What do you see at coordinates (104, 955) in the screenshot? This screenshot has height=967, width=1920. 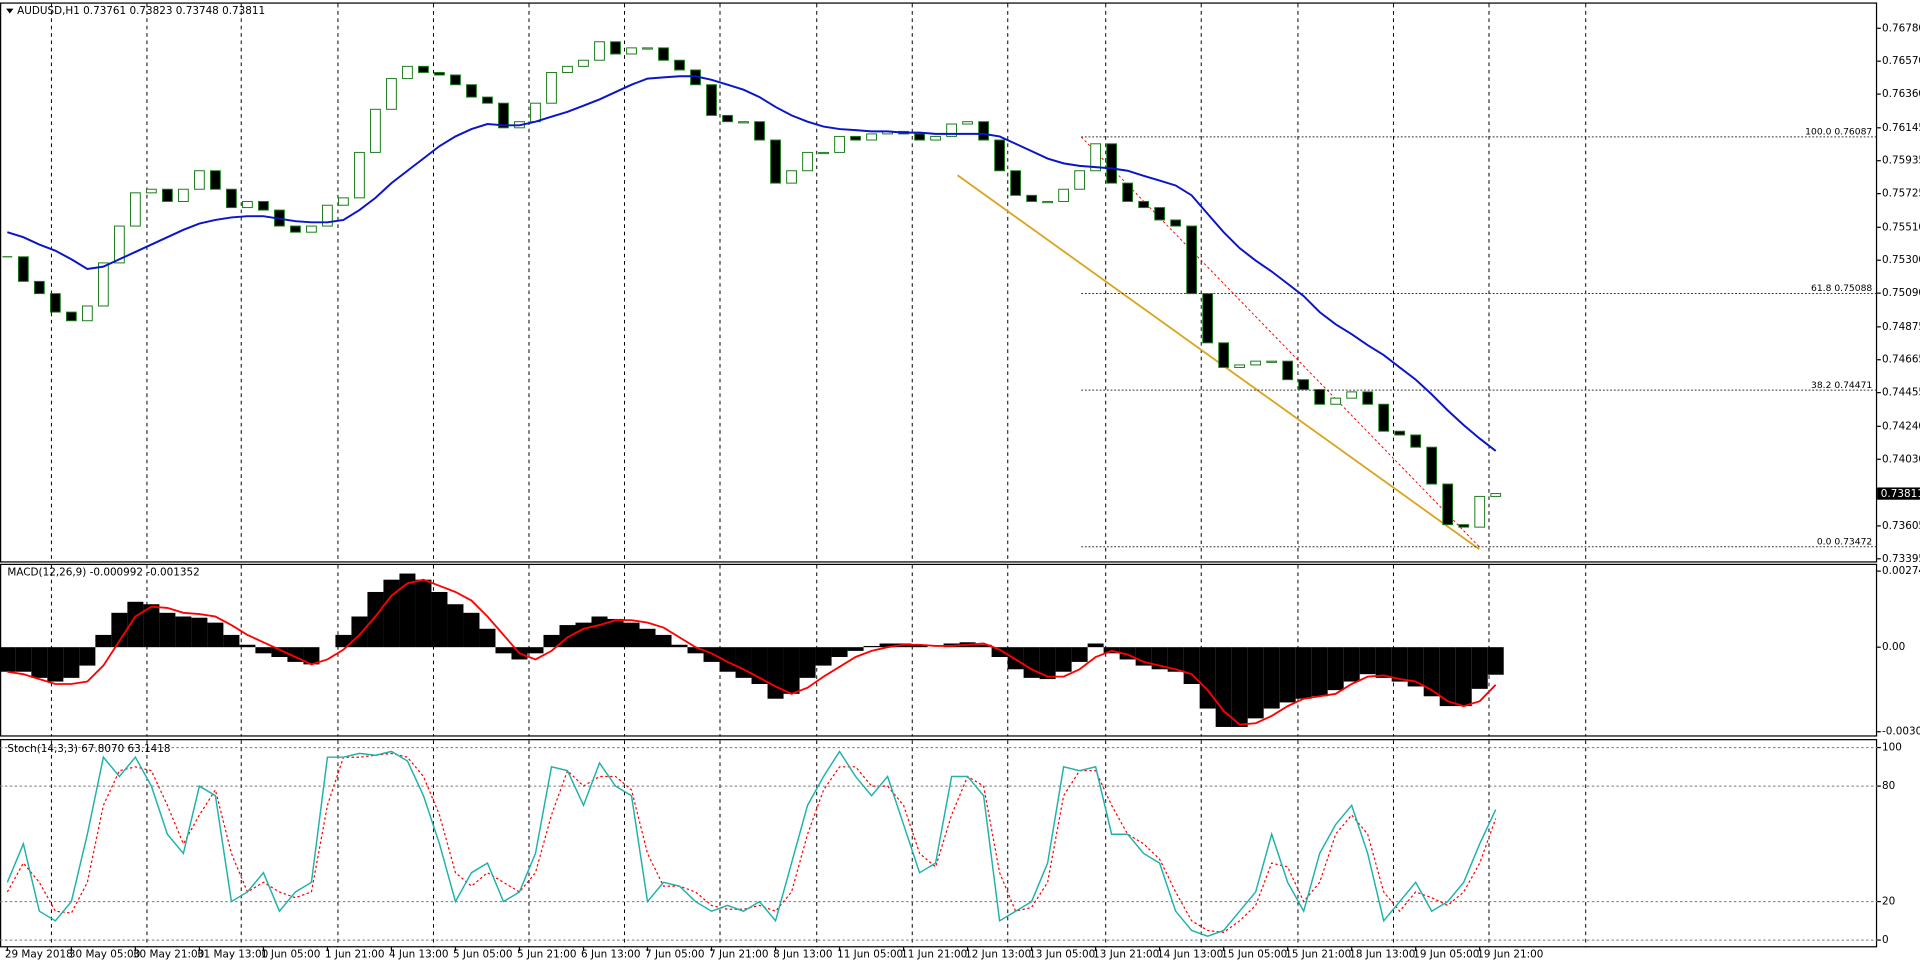 I see `x-tick-label: 30 May 05:00` at bounding box center [104, 955].